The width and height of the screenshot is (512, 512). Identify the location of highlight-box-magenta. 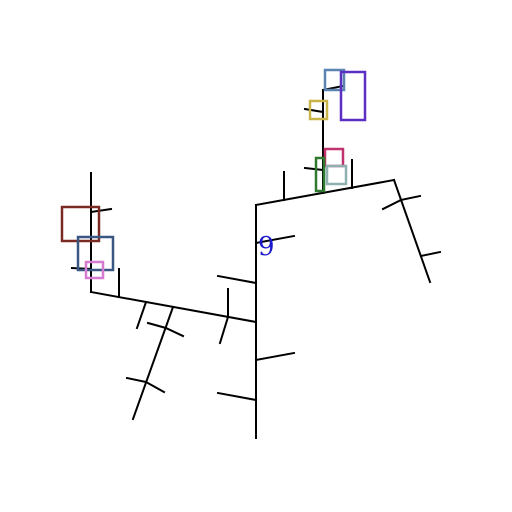
(334, 157).